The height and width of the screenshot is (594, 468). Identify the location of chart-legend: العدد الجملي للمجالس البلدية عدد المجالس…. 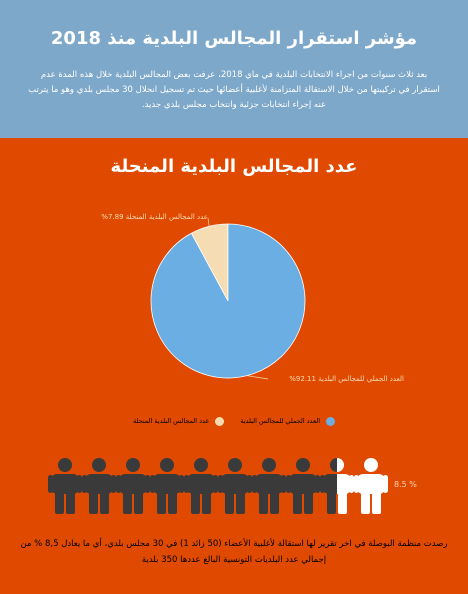
(234, 421).